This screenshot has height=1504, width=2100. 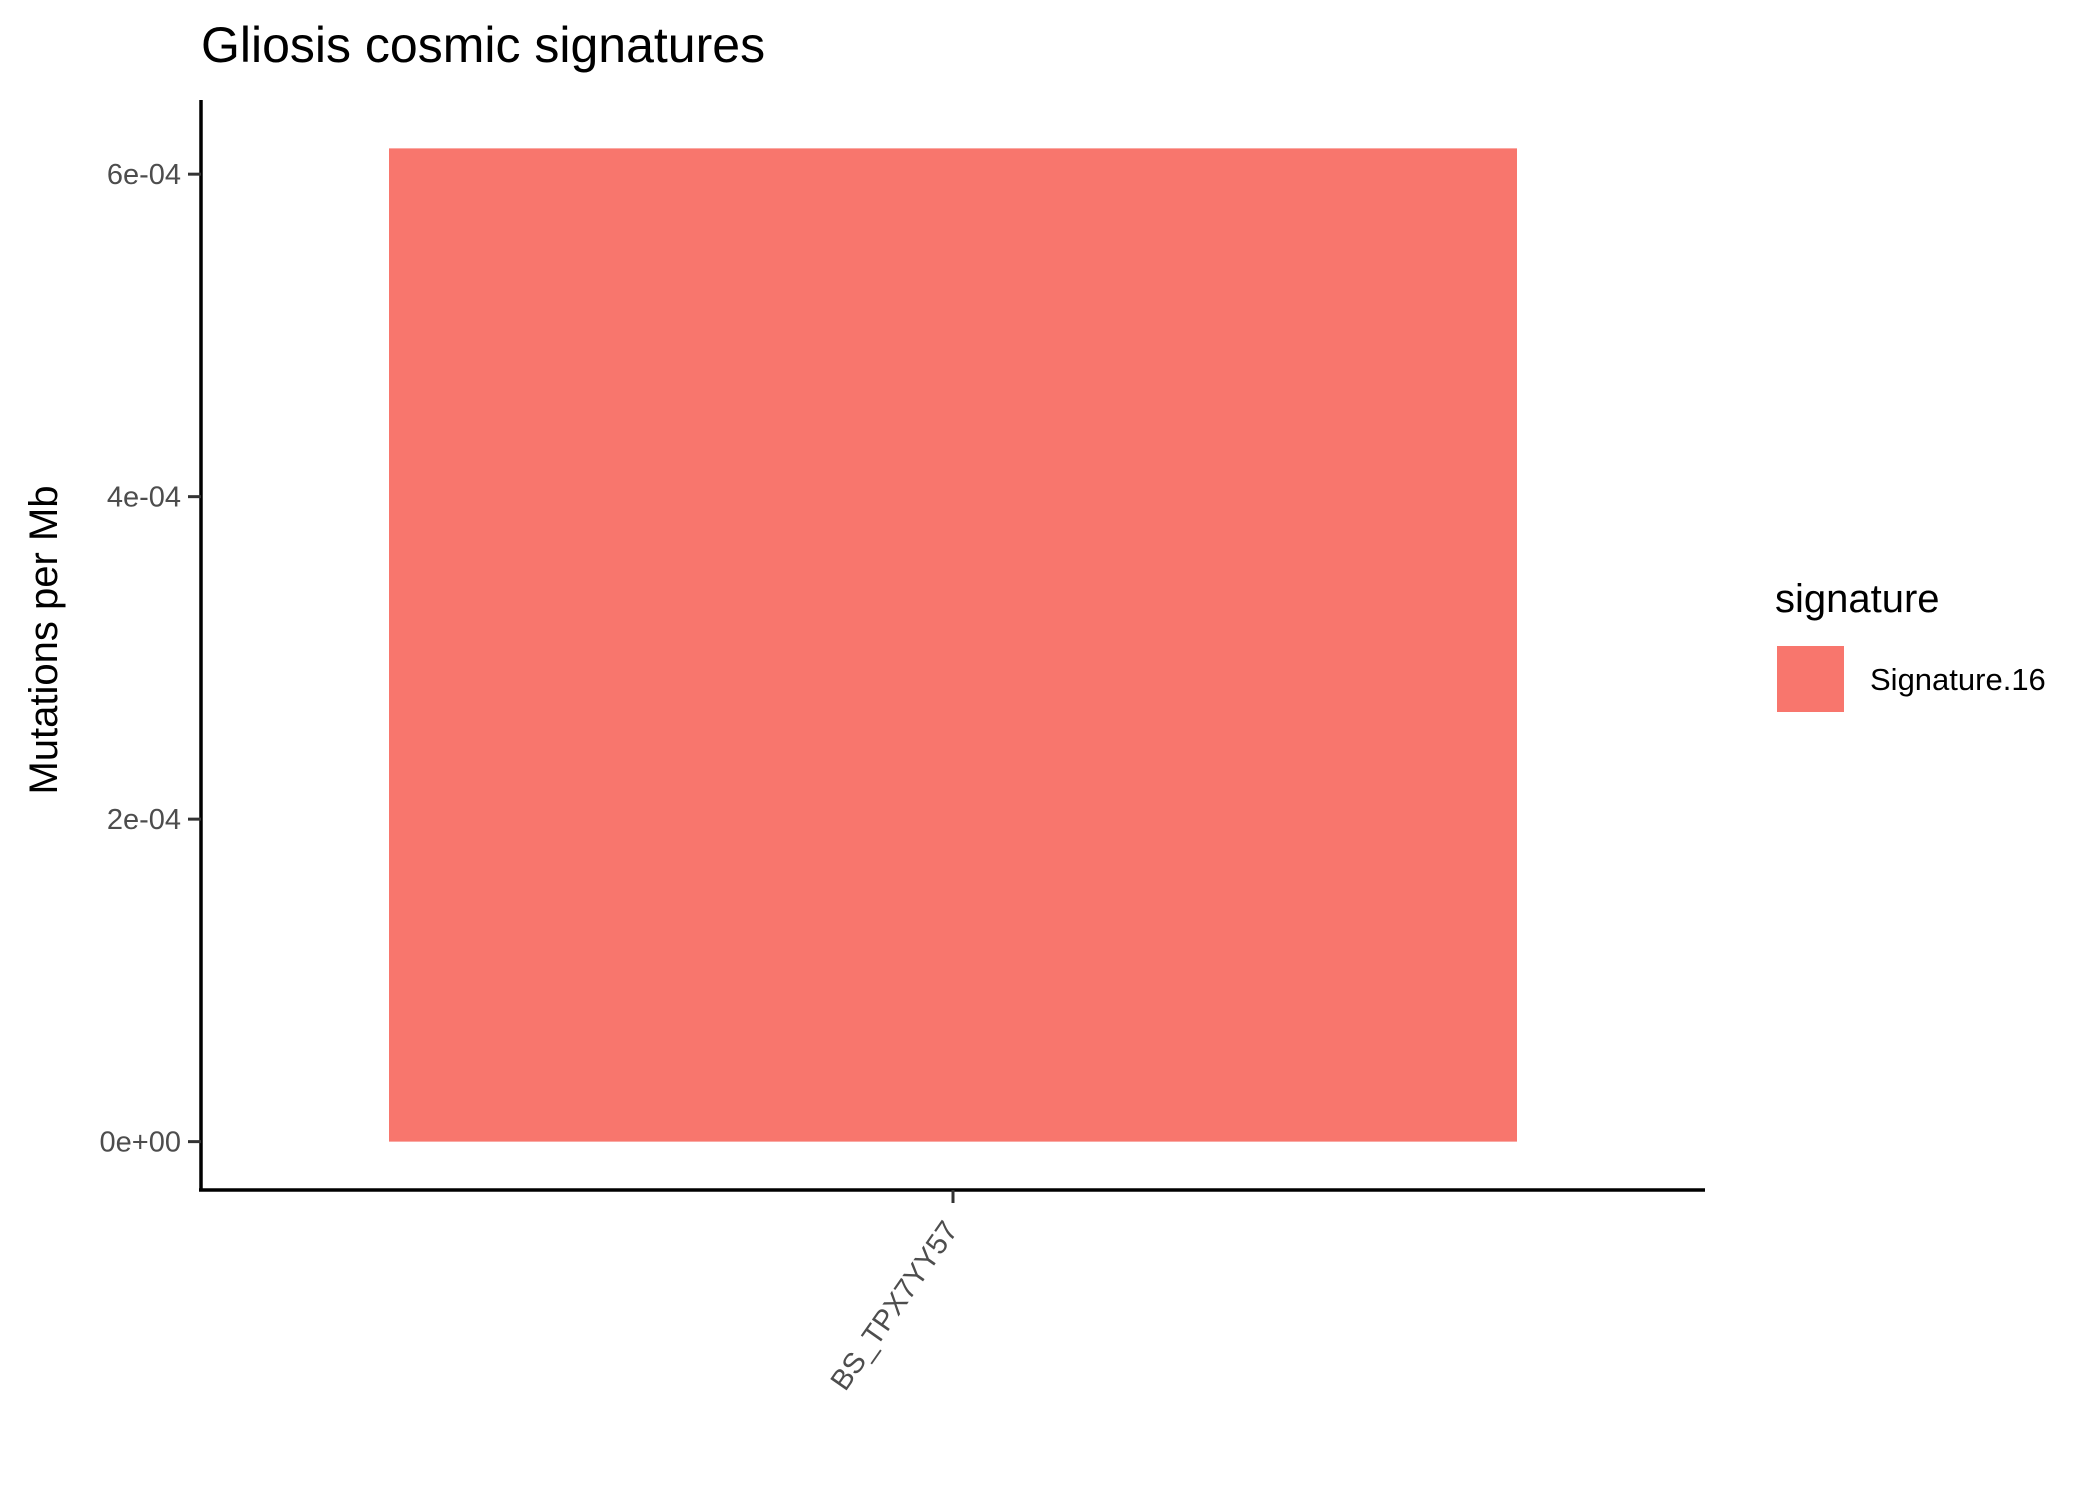 I want to click on chart-title: Gliosis cosmic signatures, so click(x=483, y=45).